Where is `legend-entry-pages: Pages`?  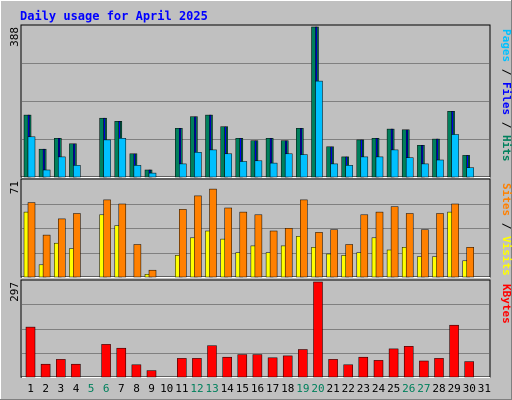
legend-entry-pages: Pages is located at coordinates (506, 45).